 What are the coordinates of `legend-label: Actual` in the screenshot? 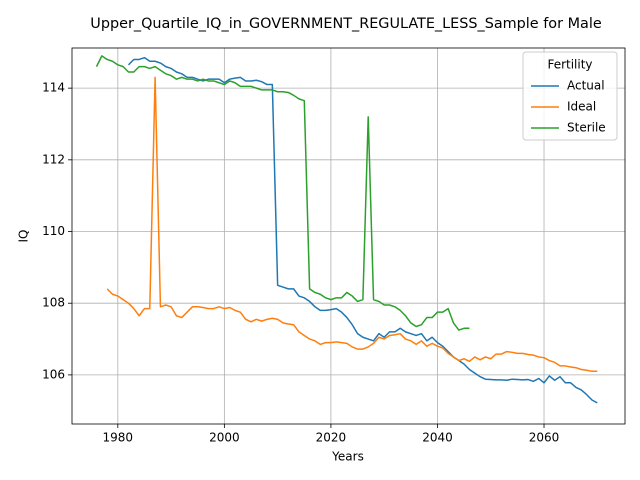 It's located at (586, 86).